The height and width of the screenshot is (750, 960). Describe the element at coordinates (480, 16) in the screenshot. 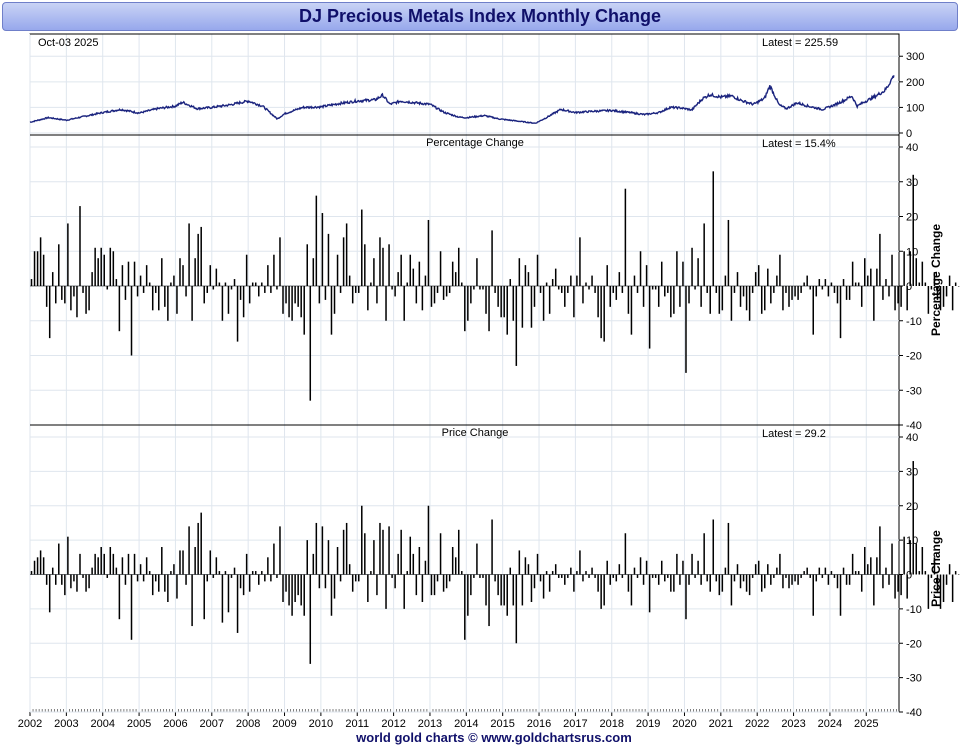

I see `chart-title: DJ Precious Metals Index Monthly Change` at that location.